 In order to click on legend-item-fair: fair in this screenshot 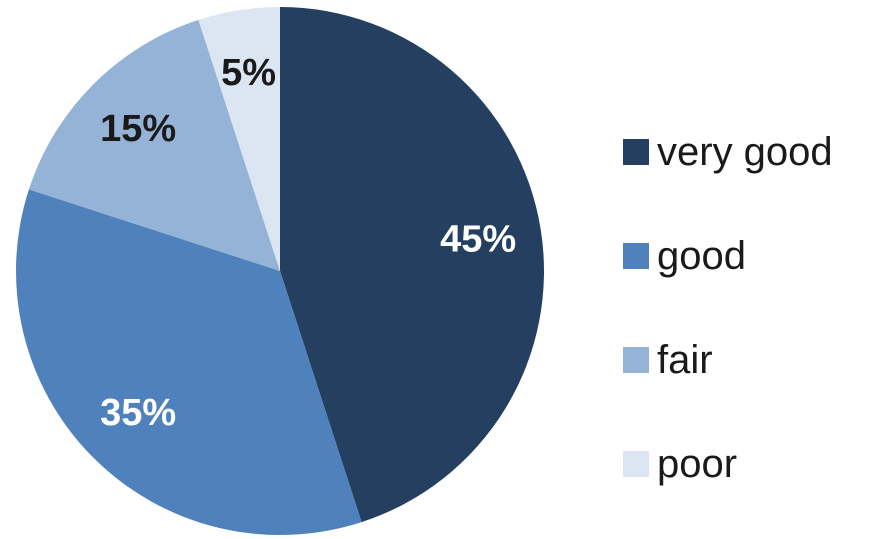, I will do `click(728, 360)`.